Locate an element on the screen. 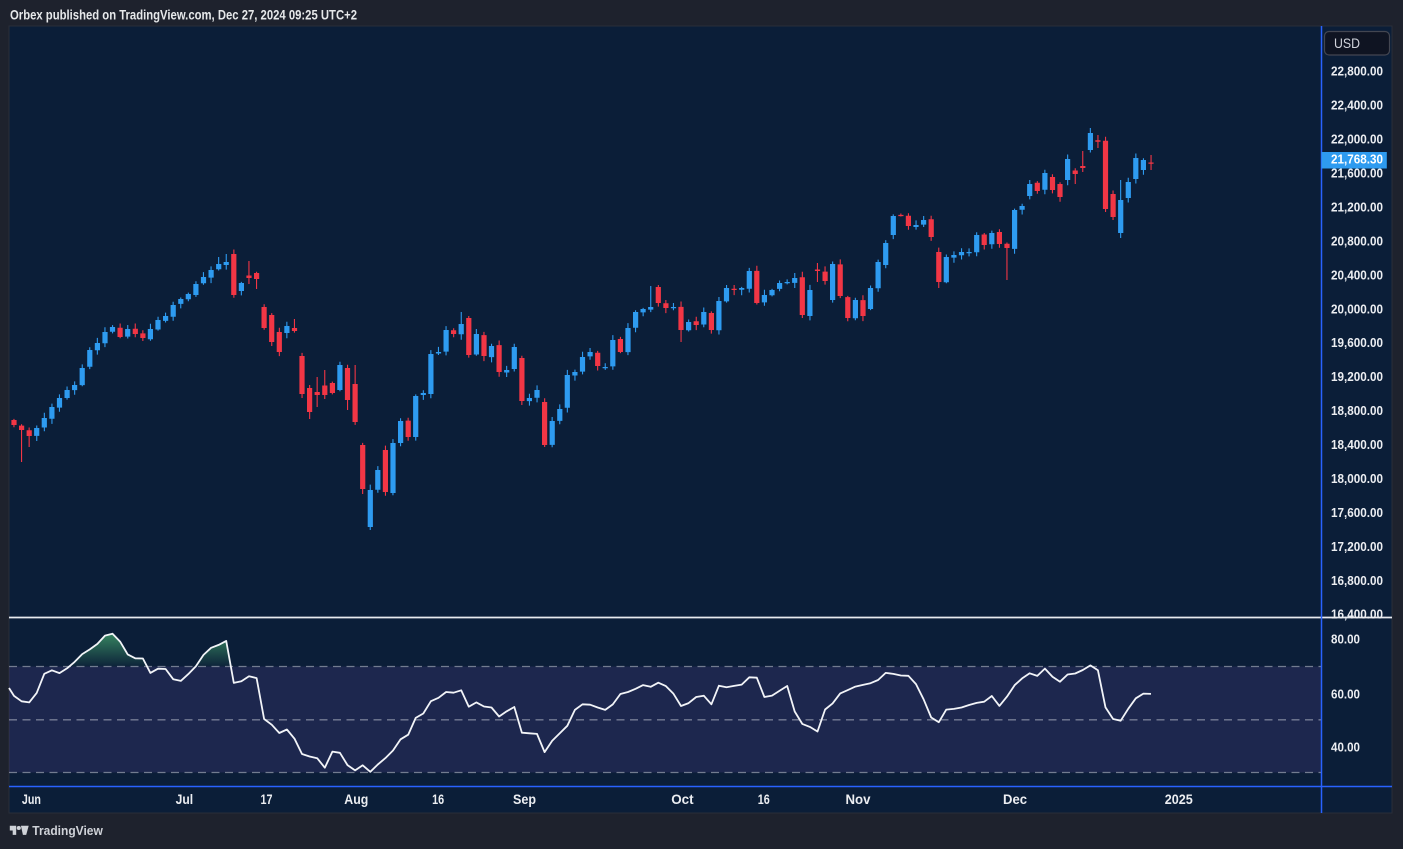  svg-text: 20,400.00 is located at coordinates (1357, 274).